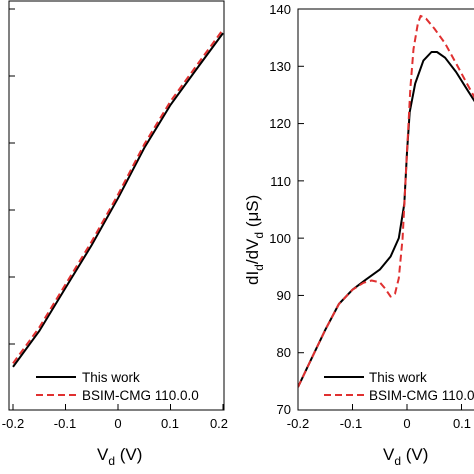  I want to click on left-legend-label-bsim: BSIM-CMG 110.0.0, so click(140, 395).